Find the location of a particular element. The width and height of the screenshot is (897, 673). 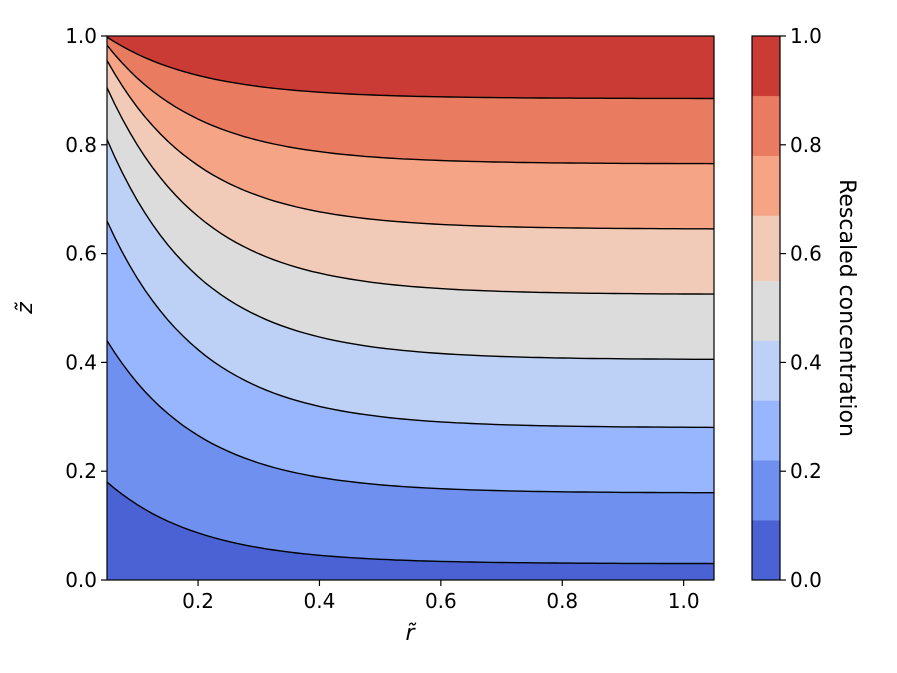

x-tick-label: 0.8 is located at coordinates (562, 601).